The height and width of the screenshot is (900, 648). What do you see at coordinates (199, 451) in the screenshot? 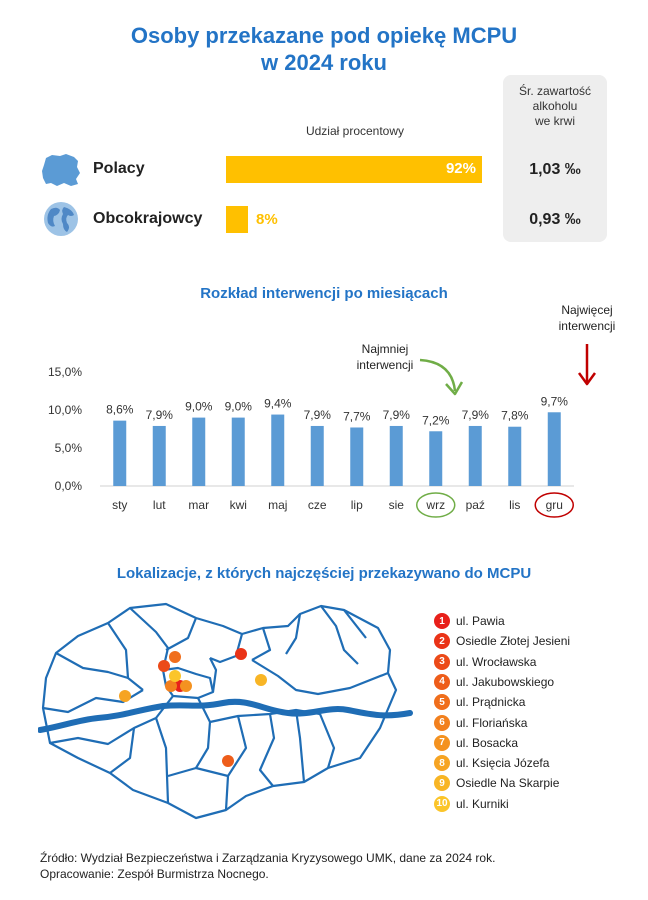
I see `bar-mar` at bounding box center [199, 451].